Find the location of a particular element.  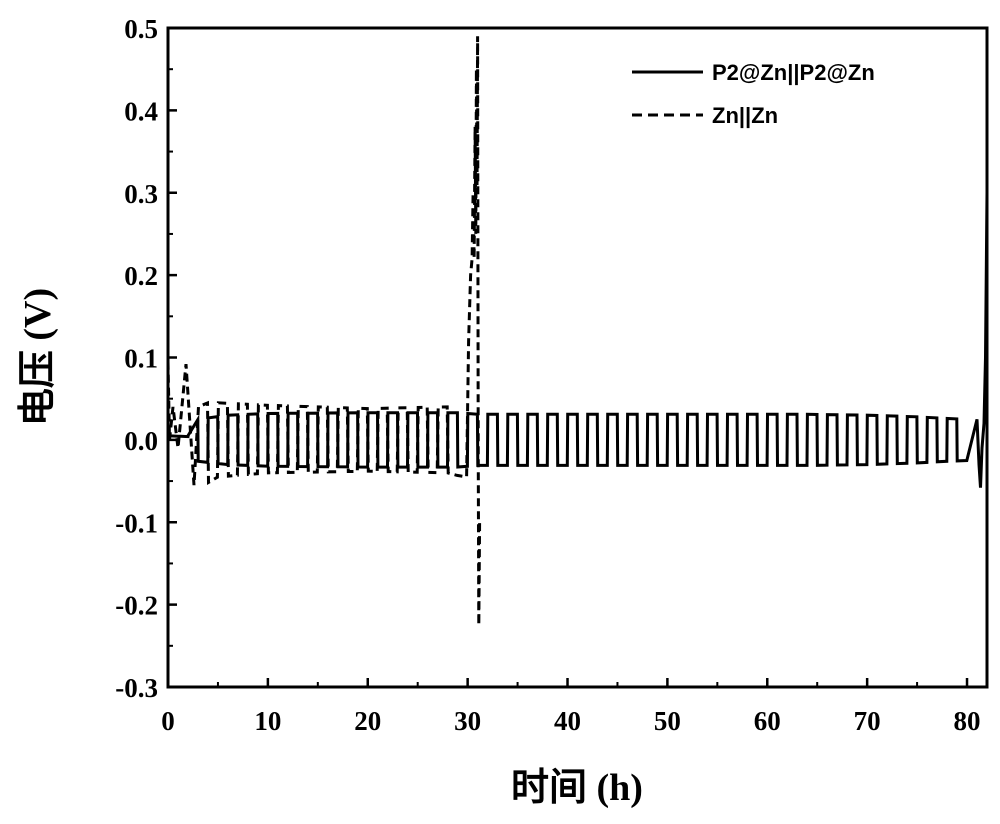

legend: P2@Zn||P2@Zn Zn||Zn is located at coordinates (753, 94).